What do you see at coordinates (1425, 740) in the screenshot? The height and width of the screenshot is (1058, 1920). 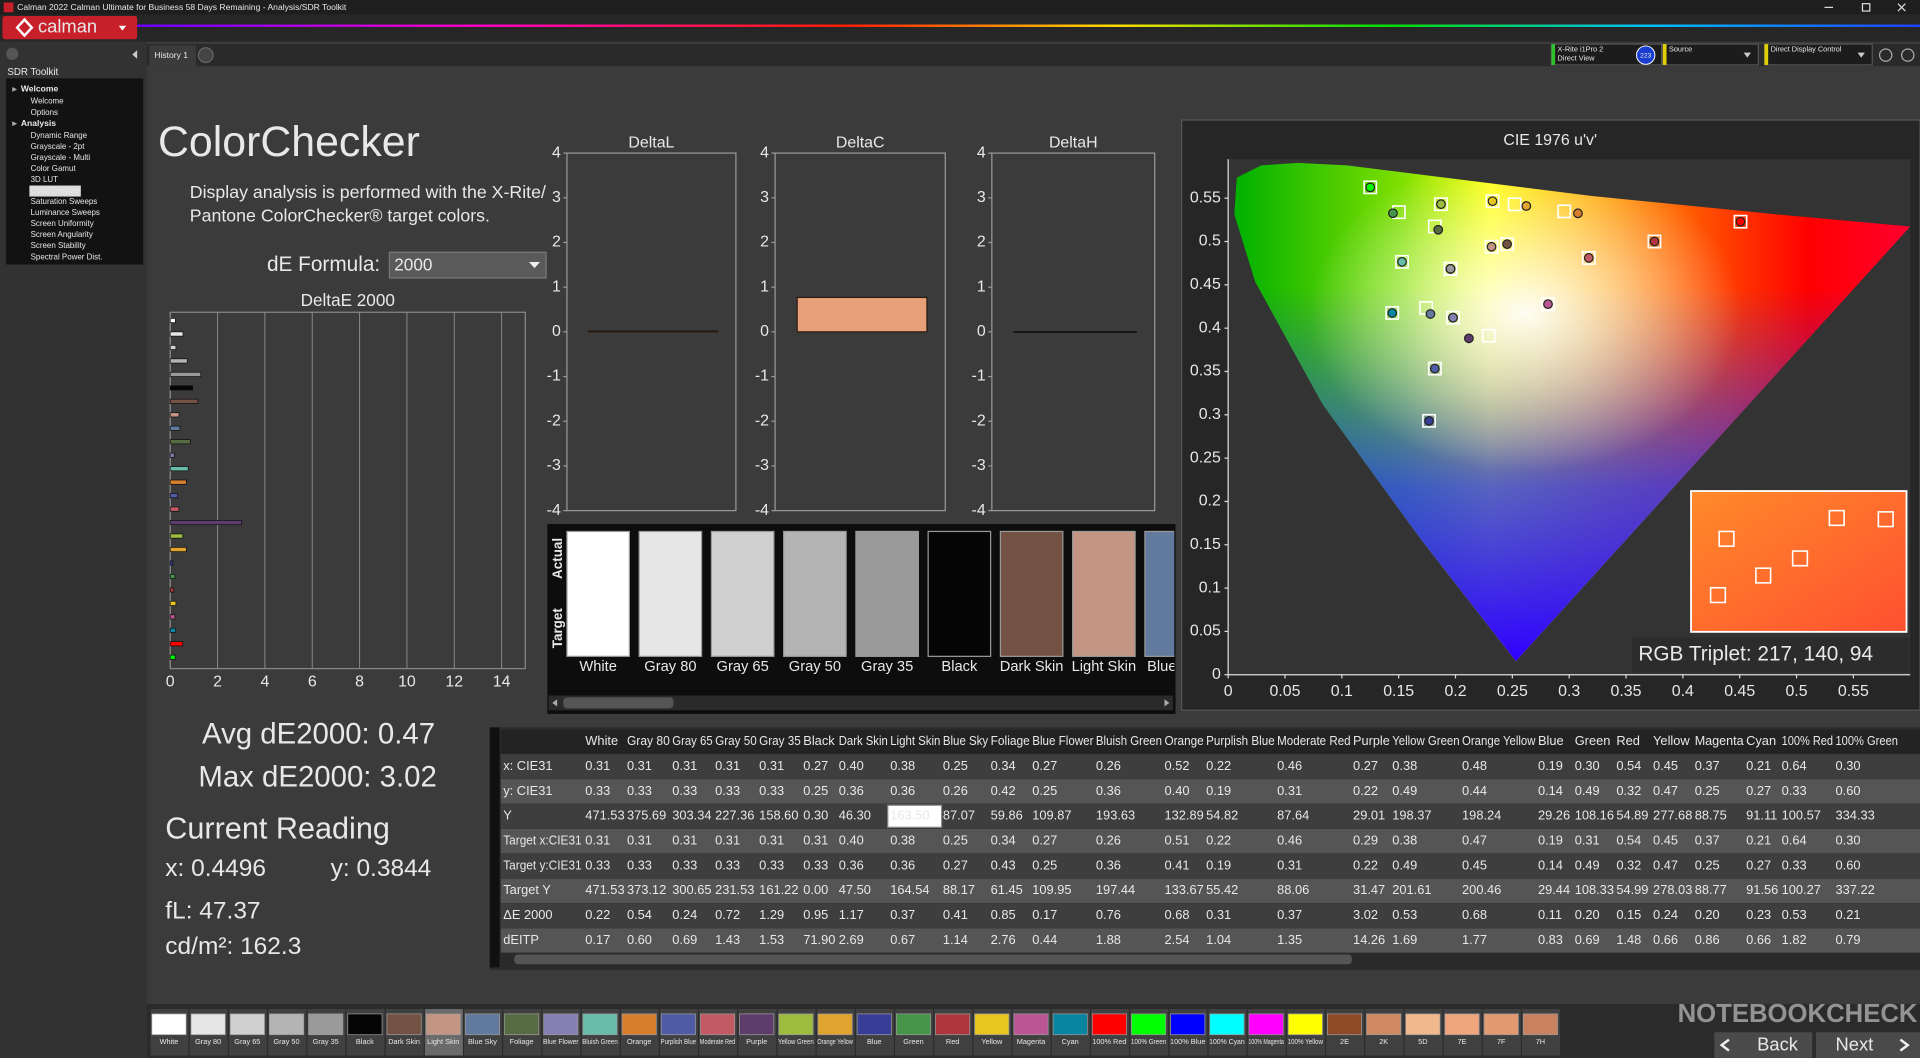 I see `column-header: Yellow Green` at bounding box center [1425, 740].